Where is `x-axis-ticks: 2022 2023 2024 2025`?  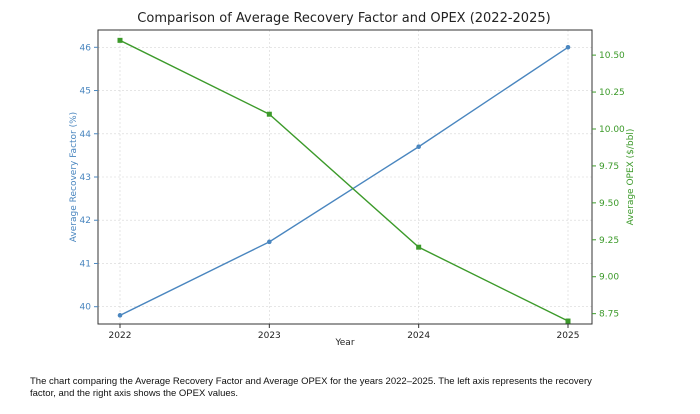
x-axis-ticks: 2022 2023 2024 2025 is located at coordinates (344, 332).